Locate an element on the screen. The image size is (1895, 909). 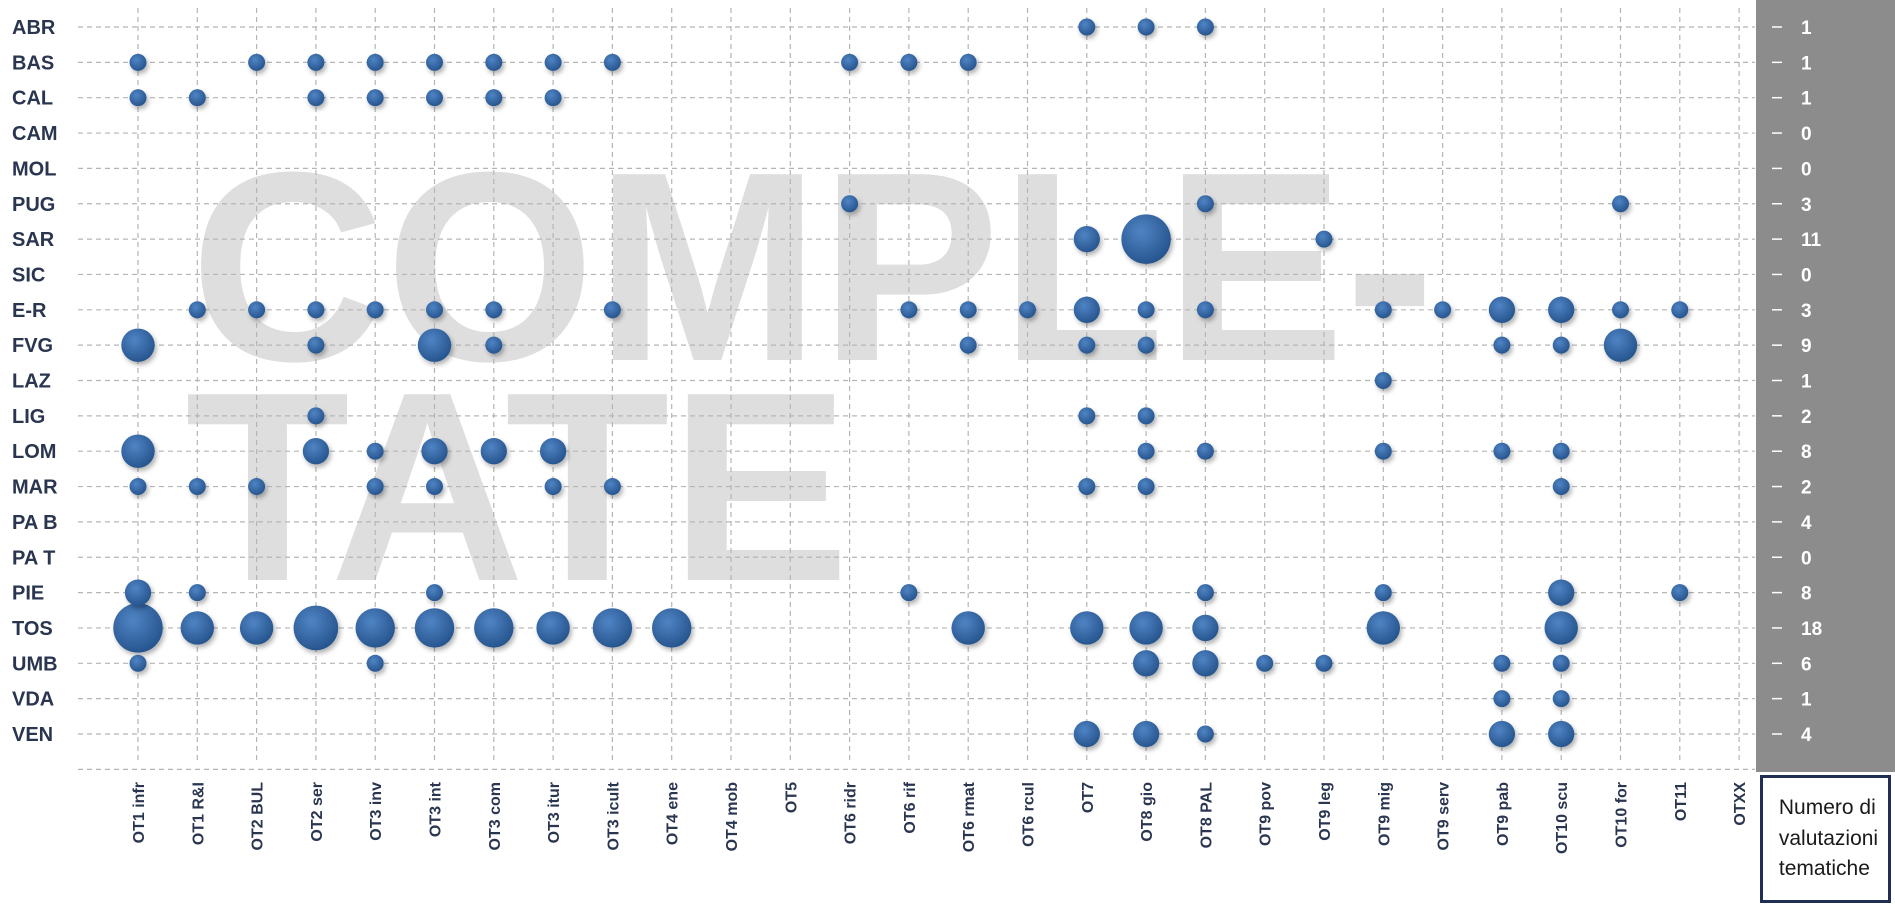
row-label: VEN is located at coordinates (32, 735).